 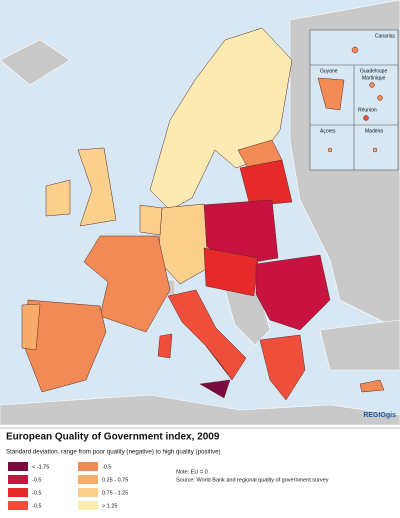 What do you see at coordinates (379, 415) in the screenshot?
I see `logo: REGIOgis` at bounding box center [379, 415].